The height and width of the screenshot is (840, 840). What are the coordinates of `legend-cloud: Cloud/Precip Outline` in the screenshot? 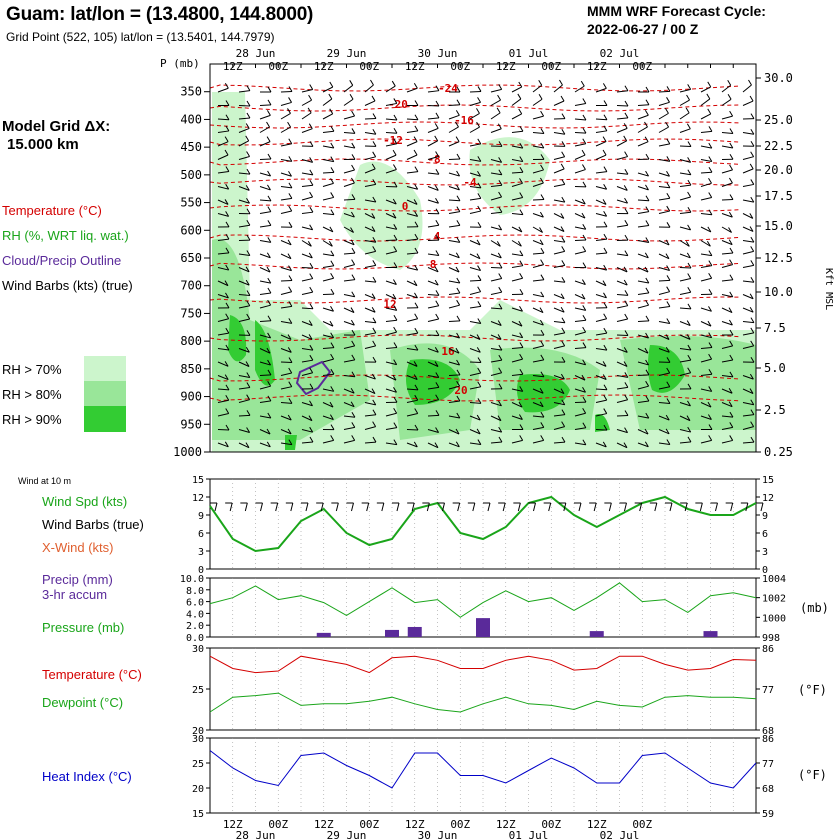 It's located at (62, 260).